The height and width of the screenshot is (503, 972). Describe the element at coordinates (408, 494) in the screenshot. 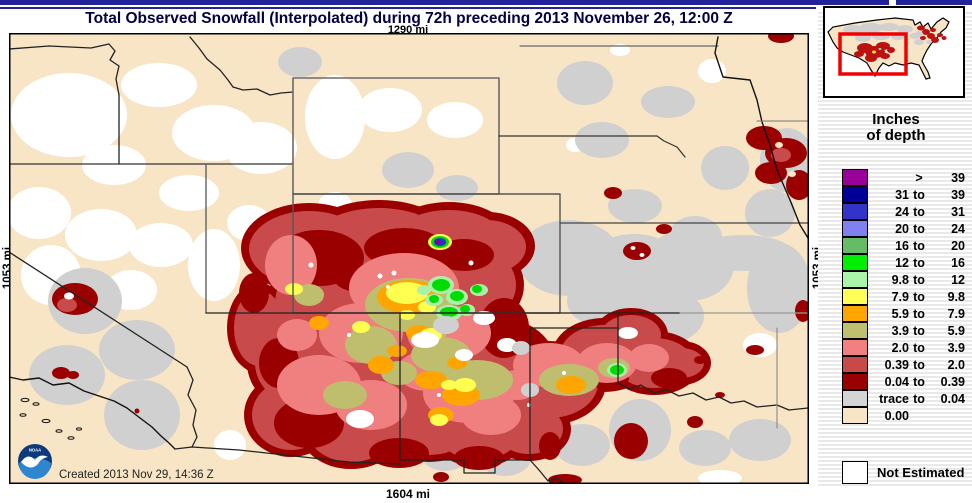

I see `map-scale-bottom: 1604 mi` at that location.